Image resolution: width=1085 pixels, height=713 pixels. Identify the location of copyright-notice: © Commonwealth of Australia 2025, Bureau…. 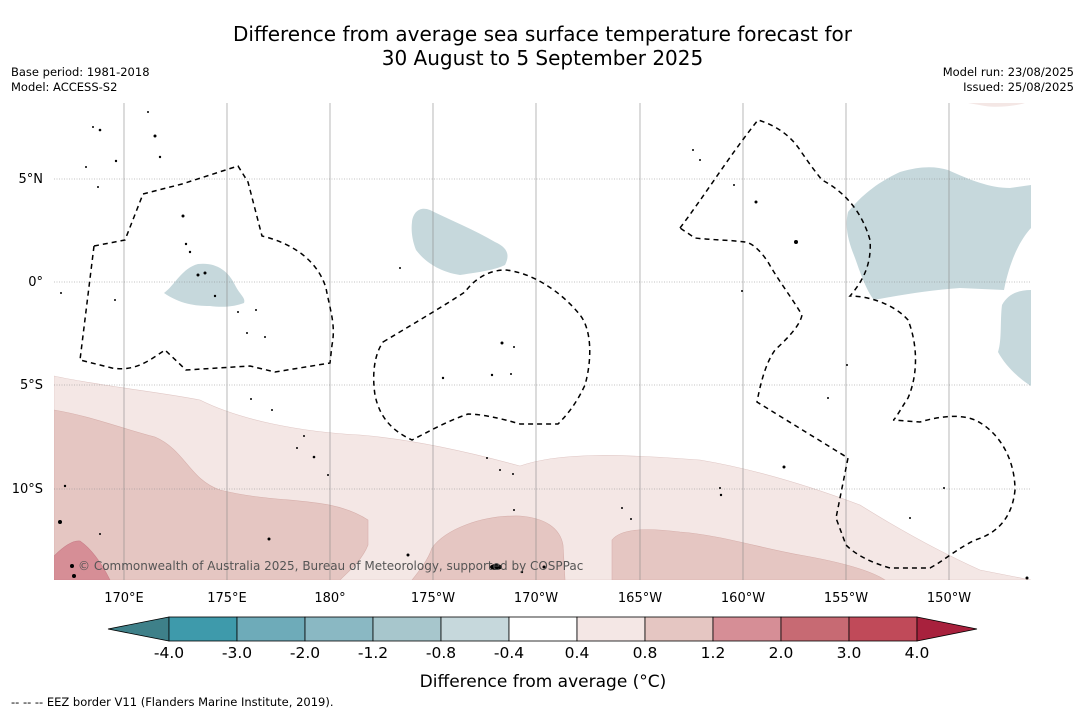
(330, 566).